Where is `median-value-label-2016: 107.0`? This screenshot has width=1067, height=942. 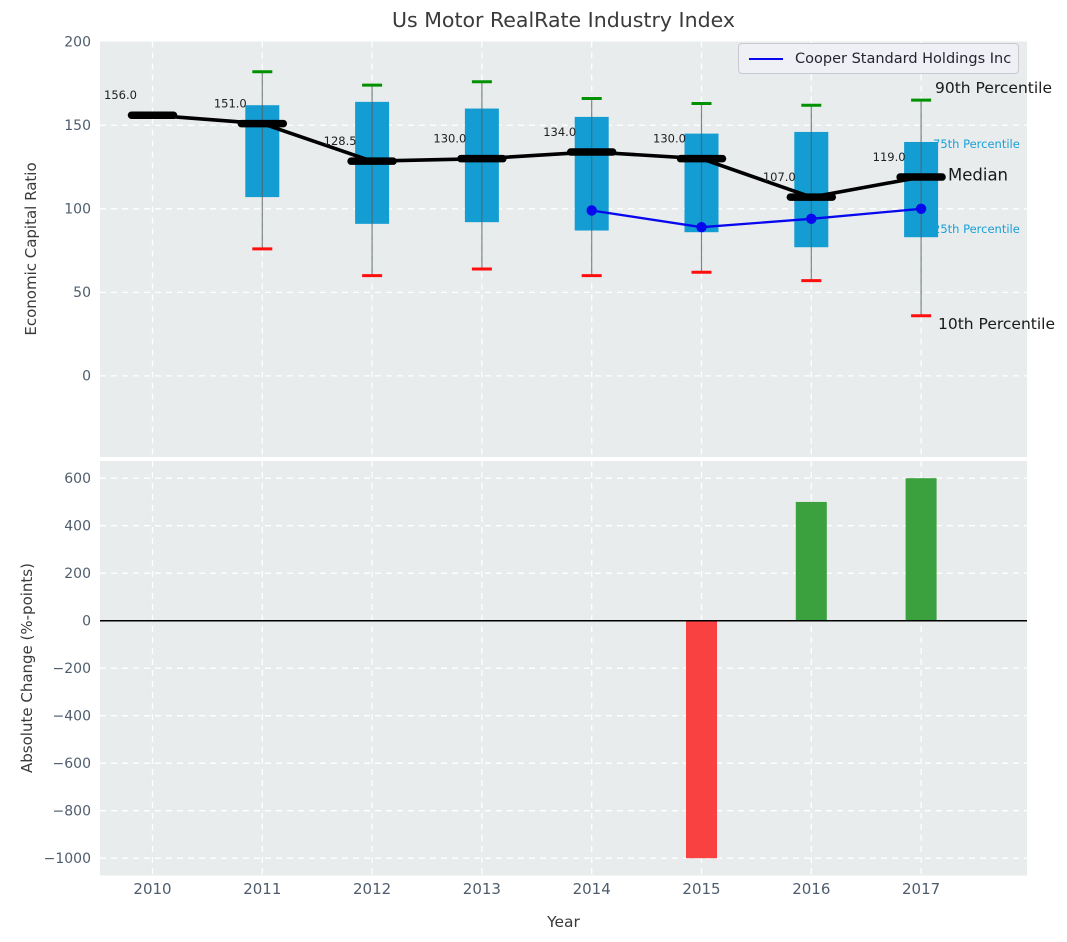
median-value-label-2016: 107.0 is located at coordinates (779, 177).